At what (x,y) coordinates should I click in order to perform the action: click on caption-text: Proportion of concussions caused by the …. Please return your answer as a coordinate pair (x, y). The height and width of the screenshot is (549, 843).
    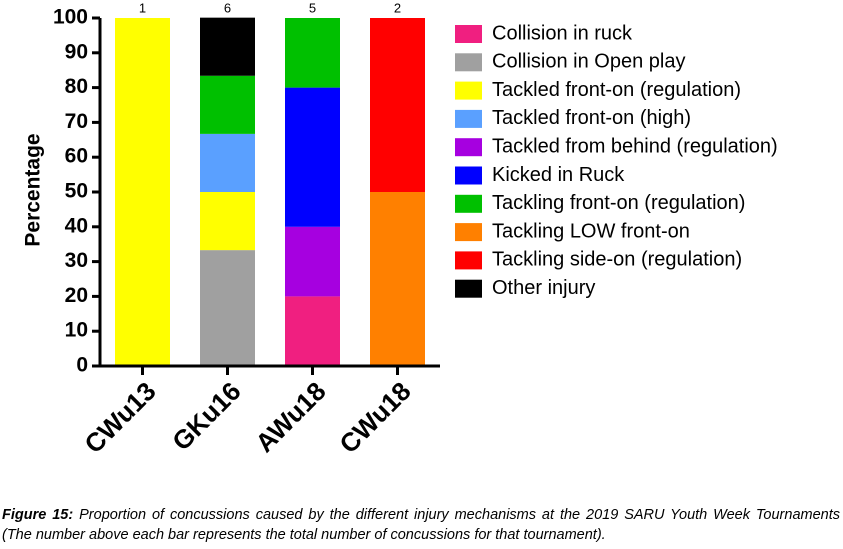
    Looking at the image, I should click on (421, 525).